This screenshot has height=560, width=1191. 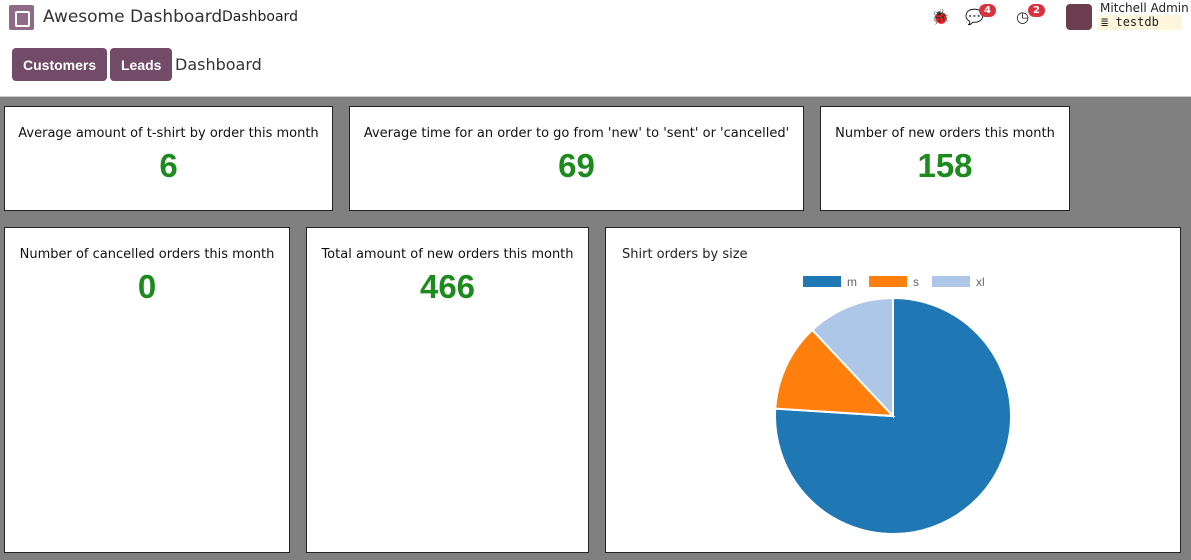 What do you see at coordinates (1144, 8) in the screenshot?
I see `user-name: Mitchell Admin` at bounding box center [1144, 8].